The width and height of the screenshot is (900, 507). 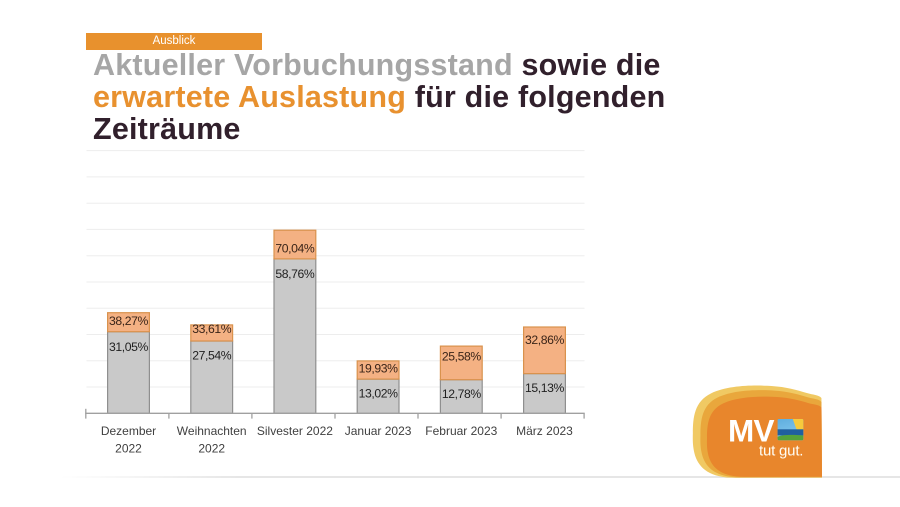 I want to click on svg-text: 33,61%, so click(x=211, y=329).